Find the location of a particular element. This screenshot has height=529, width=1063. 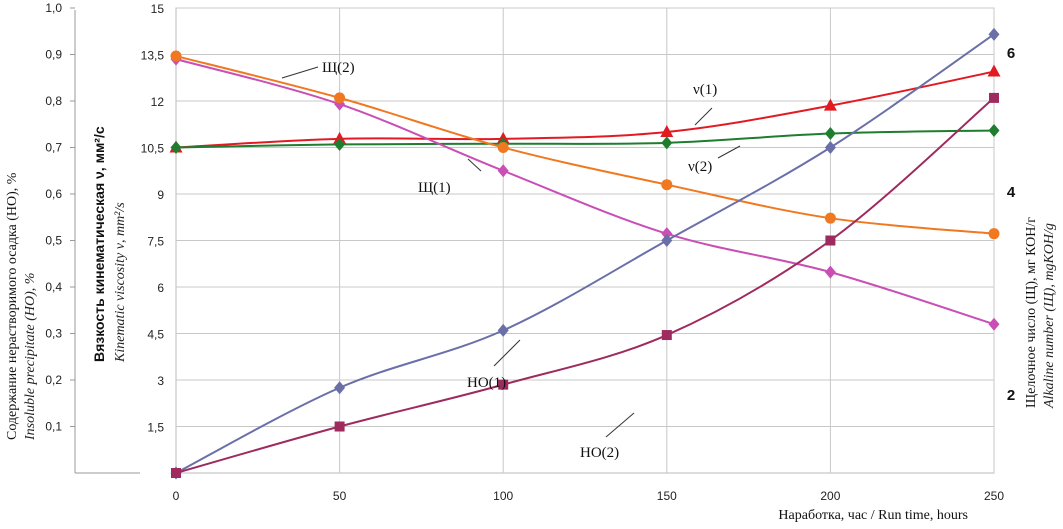

precipitate-tick-label: 0,1 is located at coordinates (53, 427).